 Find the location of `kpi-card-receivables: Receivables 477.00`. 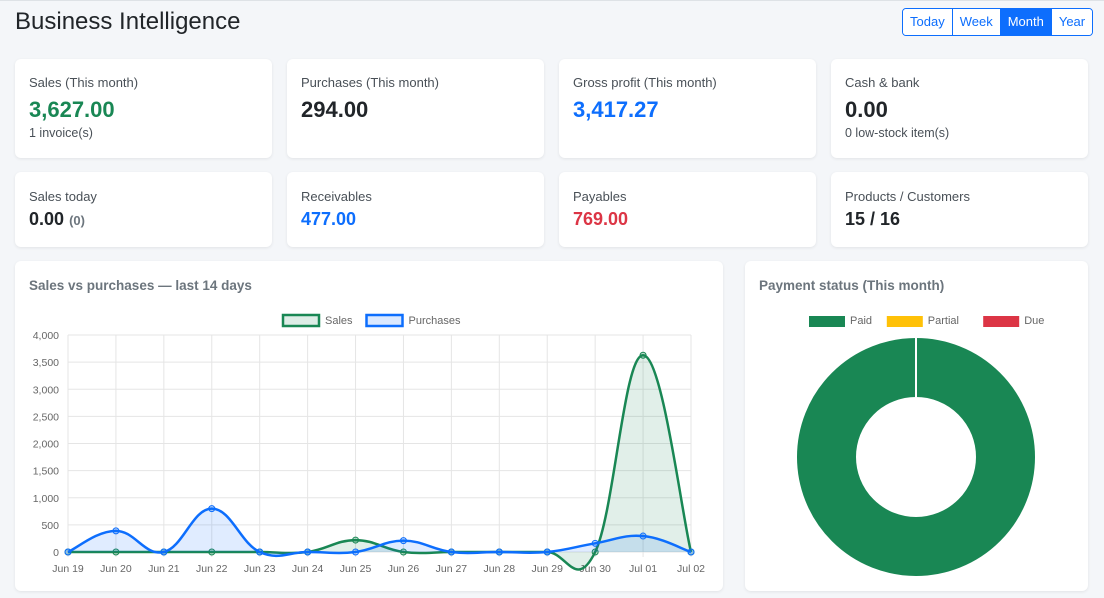

kpi-card-receivables: Receivables 477.00 is located at coordinates (415, 209).